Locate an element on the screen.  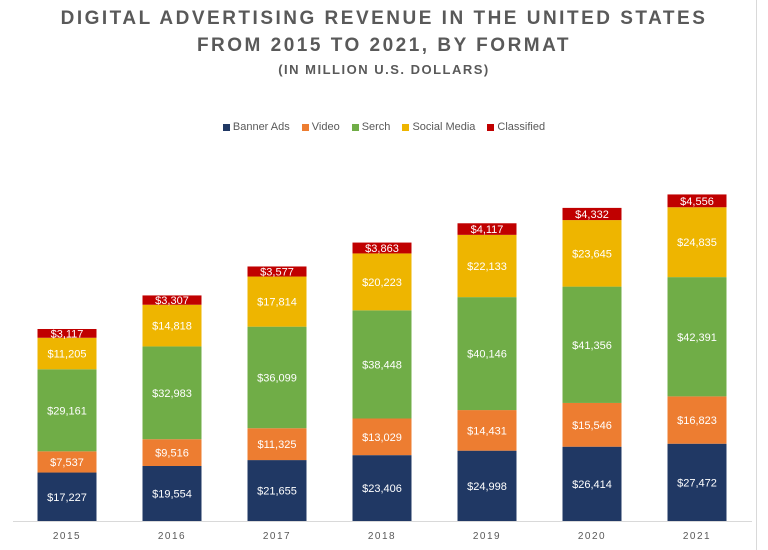
data-label: $23,406 is located at coordinates (382, 489).